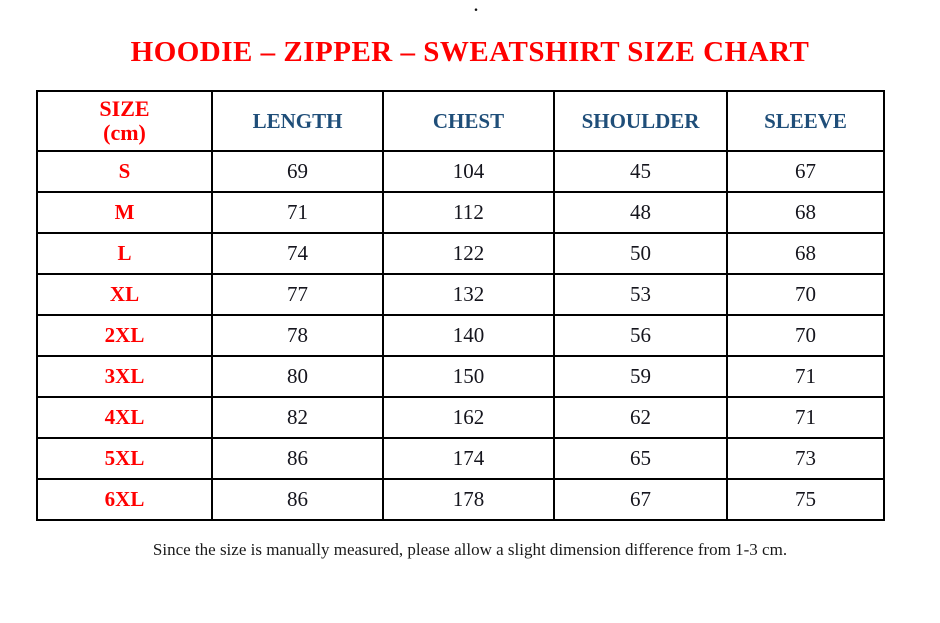 The height and width of the screenshot is (623, 940). What do you see at coordinates (124, 254) in the screenshot?
I see `size-label: L` at bounding box center [124, 254].